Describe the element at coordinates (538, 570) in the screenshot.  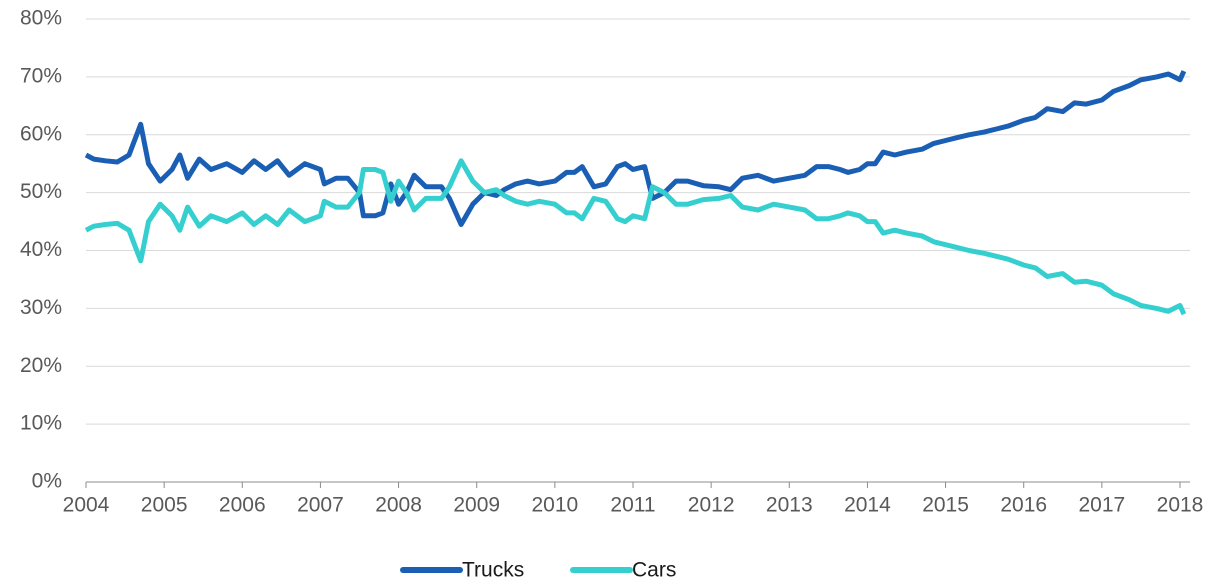
I see `legend: Trucks Cars` at that location.